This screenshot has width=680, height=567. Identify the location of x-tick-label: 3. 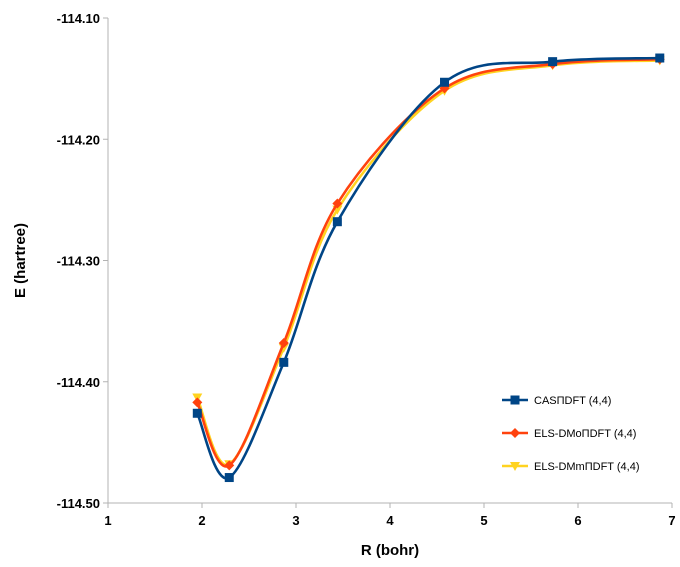
(295, 520).